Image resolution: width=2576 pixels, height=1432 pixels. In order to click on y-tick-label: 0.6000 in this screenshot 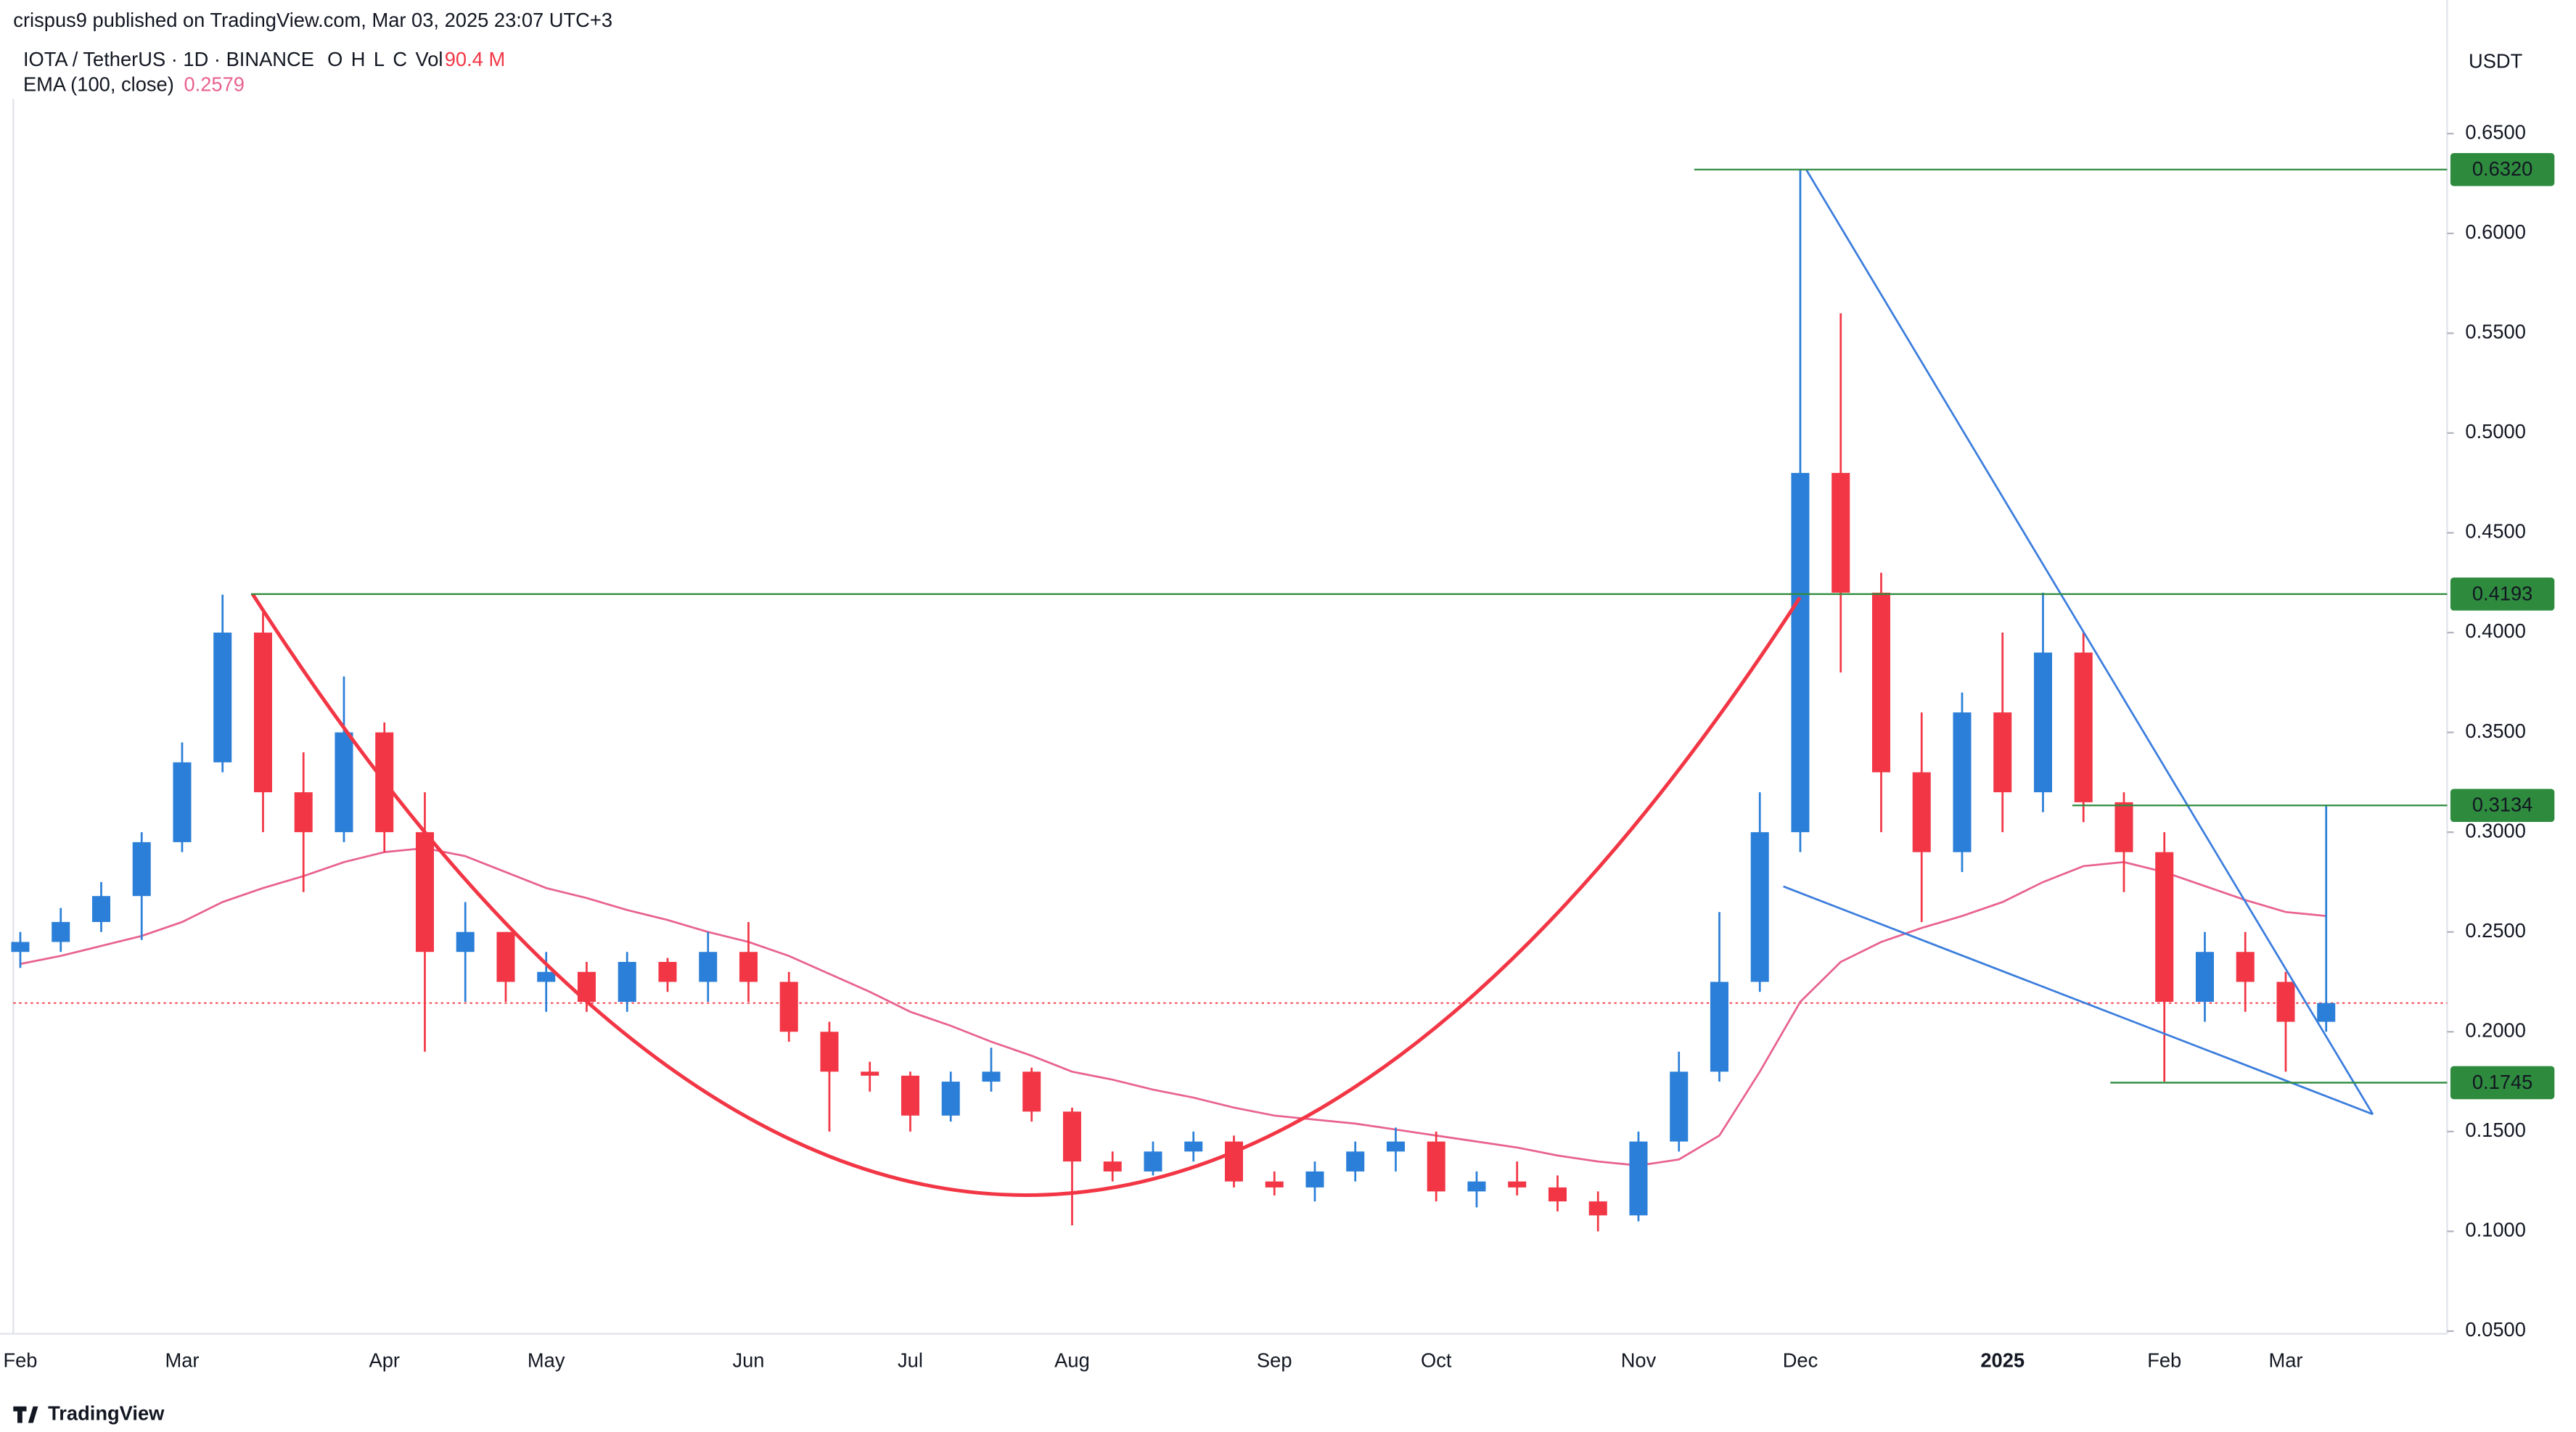, I will do `click(2495, 232)`.